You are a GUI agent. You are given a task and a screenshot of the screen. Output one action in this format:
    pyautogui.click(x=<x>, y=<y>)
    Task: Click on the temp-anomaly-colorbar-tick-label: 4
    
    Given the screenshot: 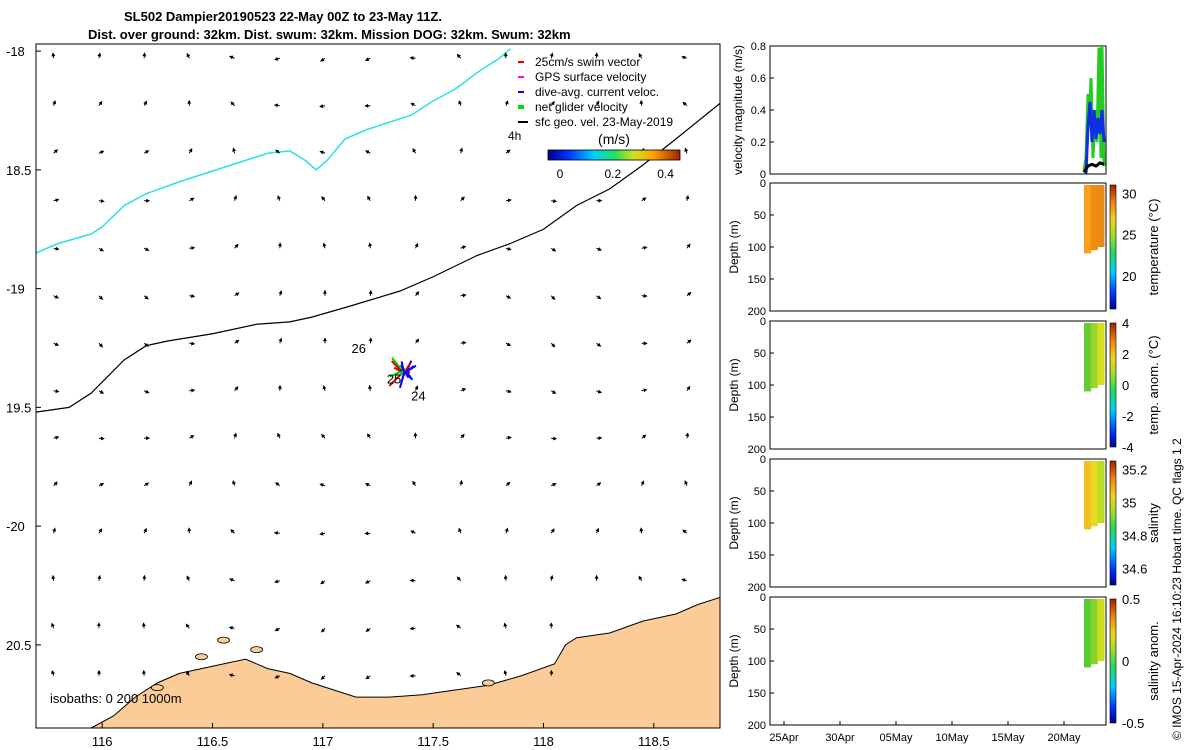 What is the action you would take?
    pyautogui.click(x=1125, y=323)
    